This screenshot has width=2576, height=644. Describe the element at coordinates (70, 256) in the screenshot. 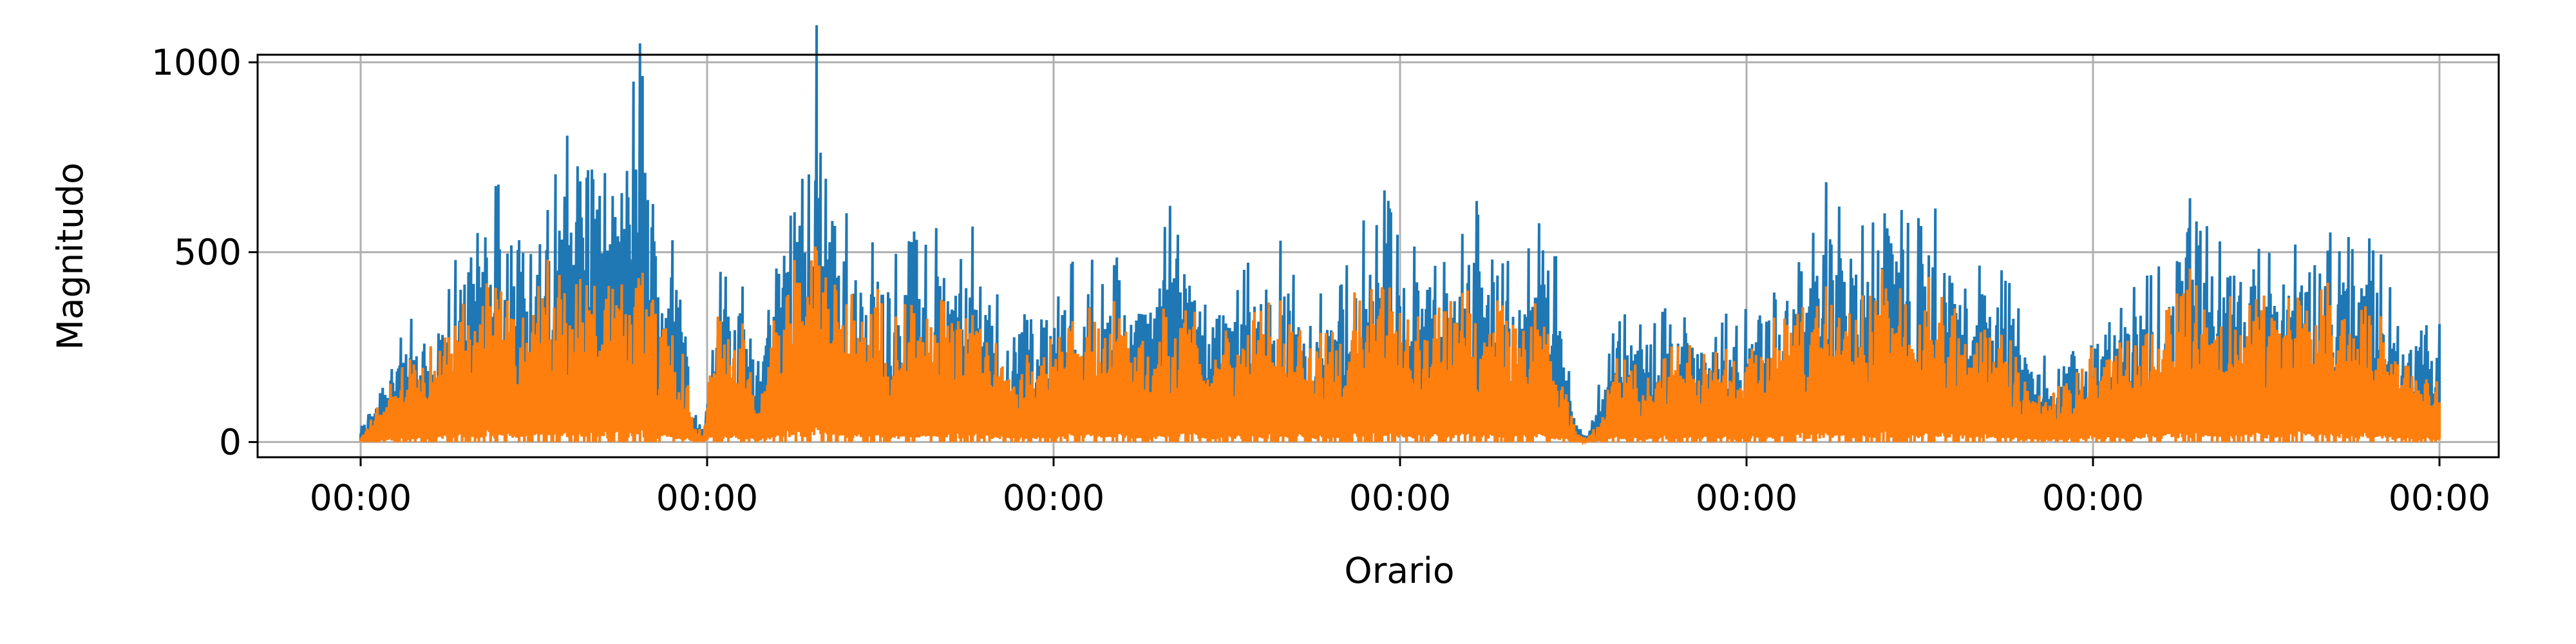

I see `y-axis-label: Magnitudo` at that location.